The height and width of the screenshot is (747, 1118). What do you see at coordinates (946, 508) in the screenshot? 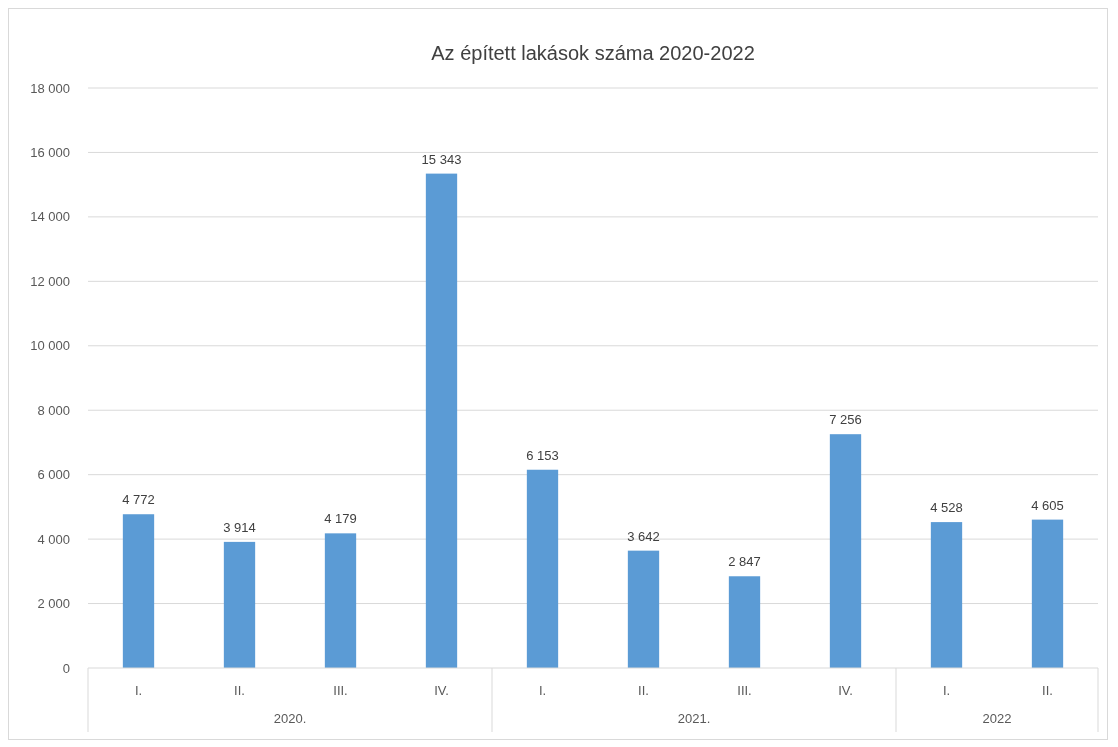
I see `data-label: 4 528` at bounding box center [946, 508].